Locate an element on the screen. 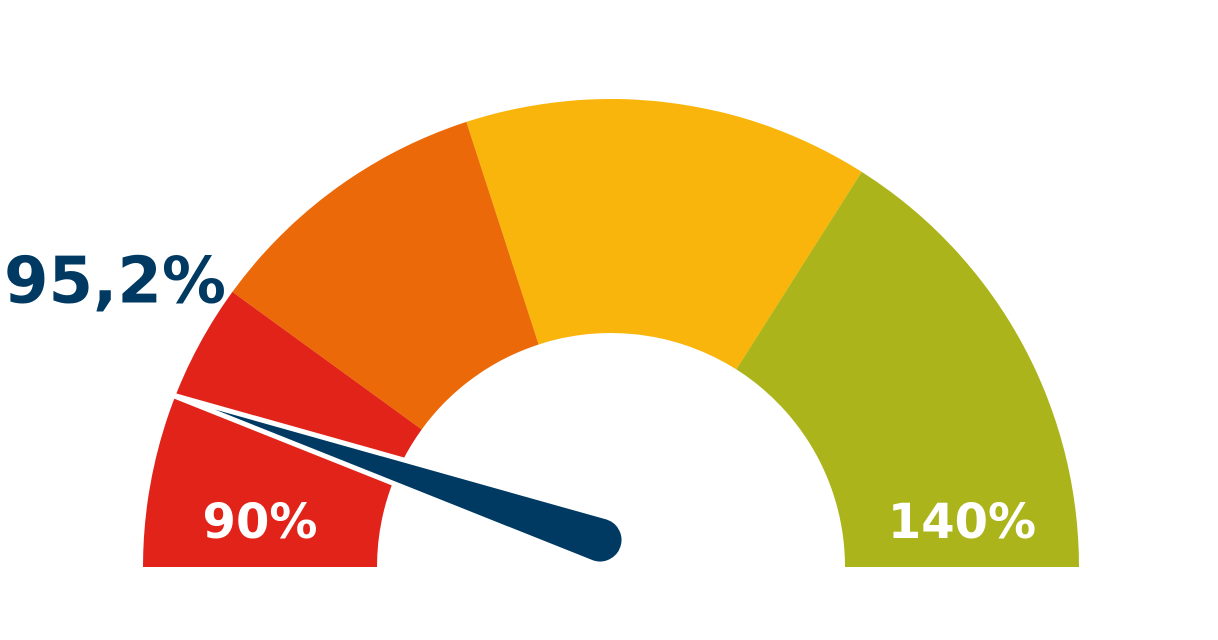 This screenshot has height=640, width=1218. tick-label: 90% is located at coordinates (260, 522).